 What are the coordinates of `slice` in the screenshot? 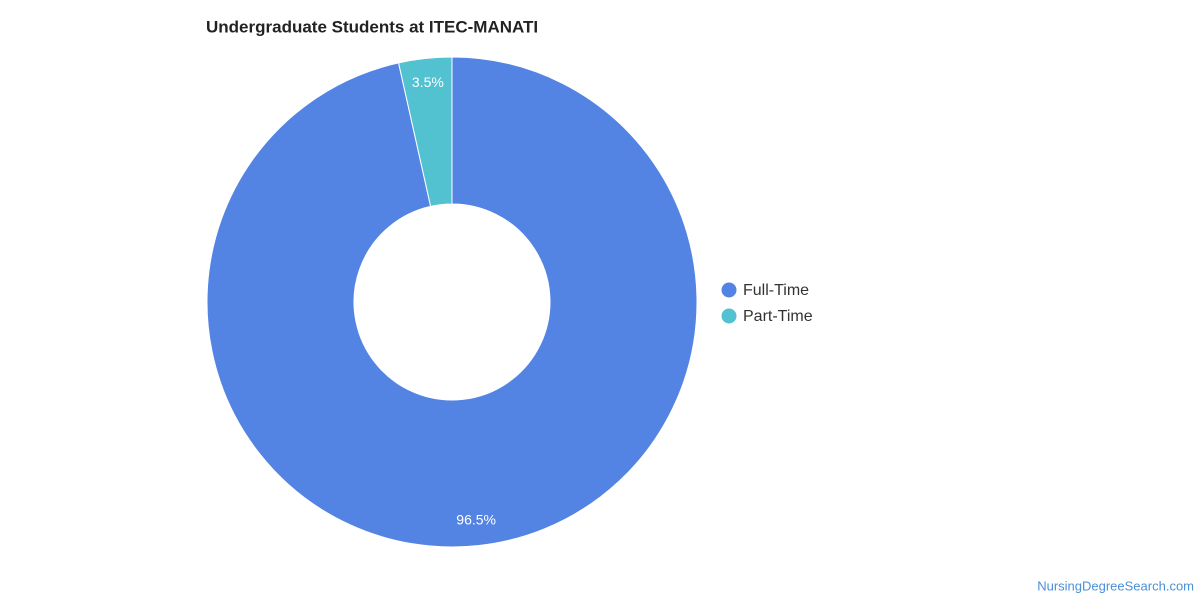 It's located at (425, 131).